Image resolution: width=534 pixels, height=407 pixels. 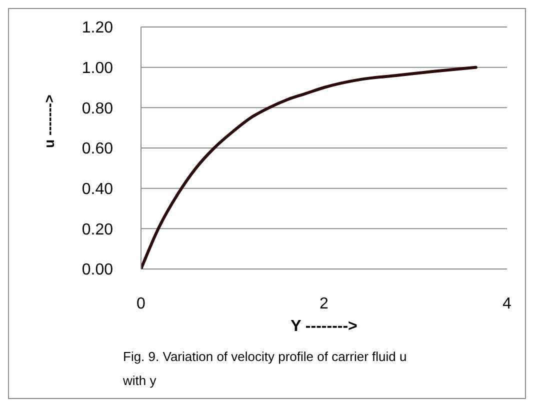 I want to click on y-axis-title: u ------->, so click(x=48, y=121).